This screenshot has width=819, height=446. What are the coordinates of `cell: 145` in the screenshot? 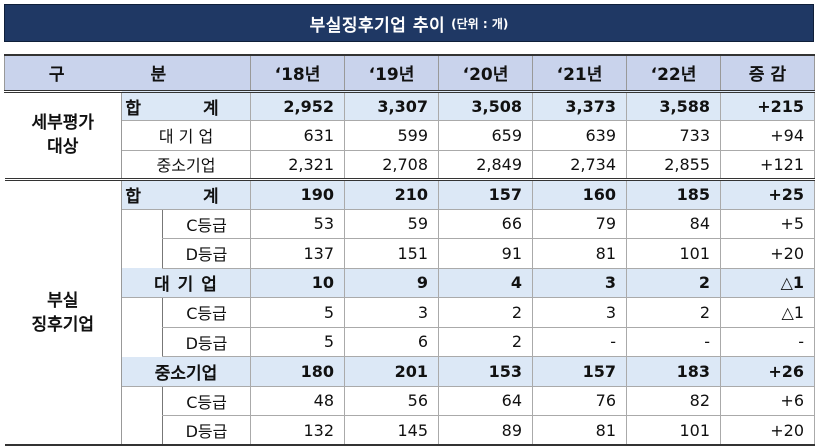 It's located at (391, 430).